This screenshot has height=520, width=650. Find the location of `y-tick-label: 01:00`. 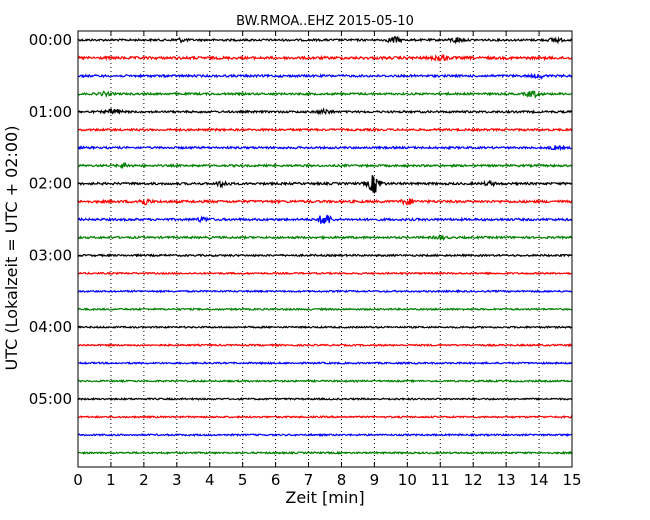

y-tick-label: 01:00 is located at coordinates (50, 112).